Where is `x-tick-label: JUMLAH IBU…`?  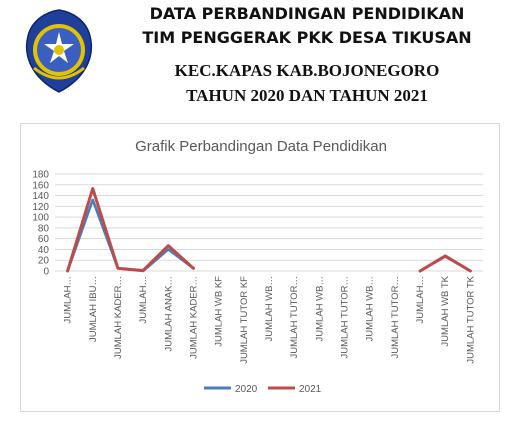
x-tick-label: JUMLAH IBU… is located at coordinates (93, 309).